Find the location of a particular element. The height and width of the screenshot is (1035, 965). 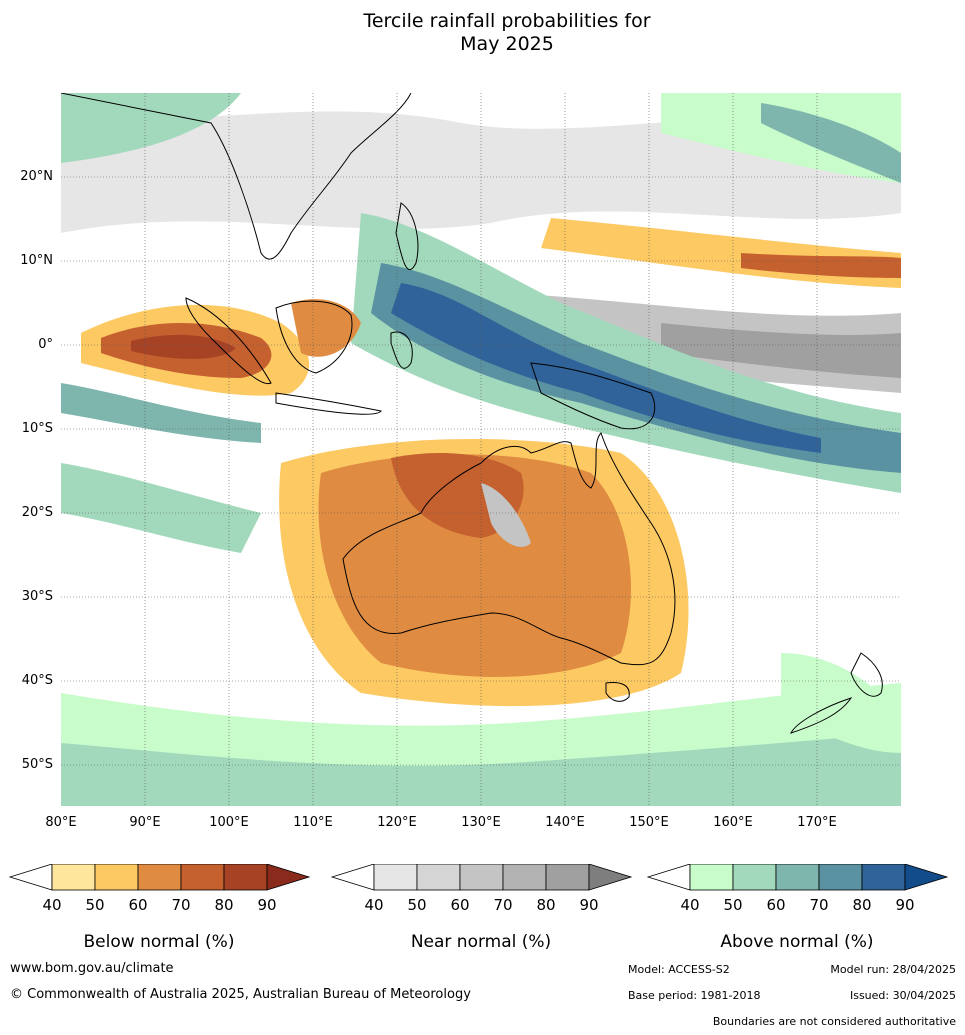

equatorial-grey-east-dark is located at coordinates (781, 350).